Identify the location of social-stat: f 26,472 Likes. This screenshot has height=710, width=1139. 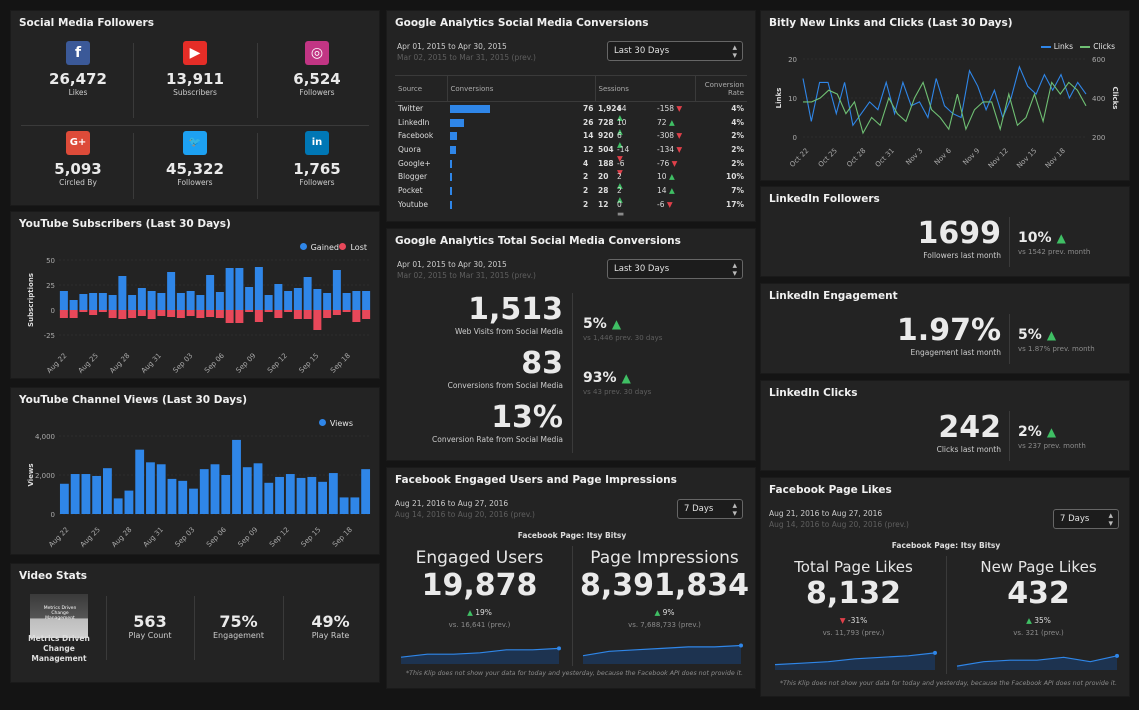
(78, 69).